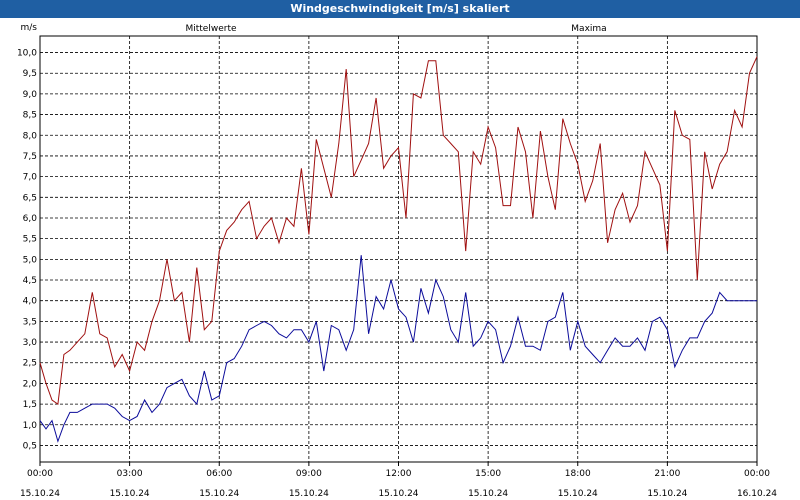  What do you see at coordinates (757, 494) in the screenshot?
I see `x-tick-date-label: 16.10.24` at bounding box center [757, 494].